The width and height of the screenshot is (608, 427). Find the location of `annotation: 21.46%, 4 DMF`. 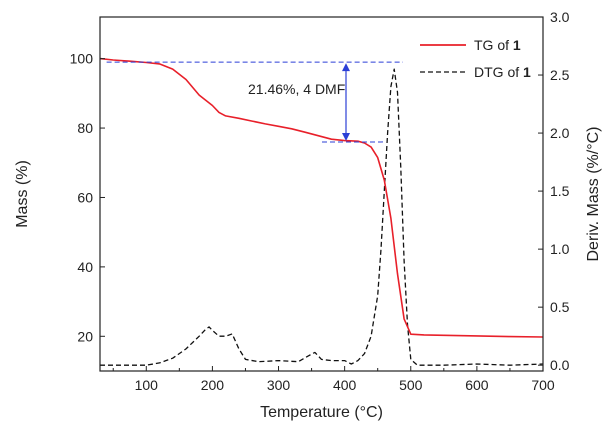

annotation: 21.46%, 4 DMF is located at coordinates (254, 102).